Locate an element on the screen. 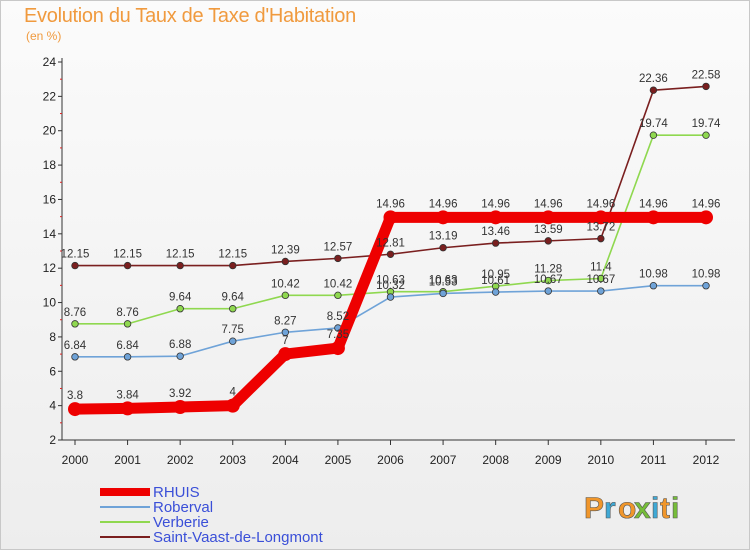  data-label: 8.76 is located at coordinates (75, 313).